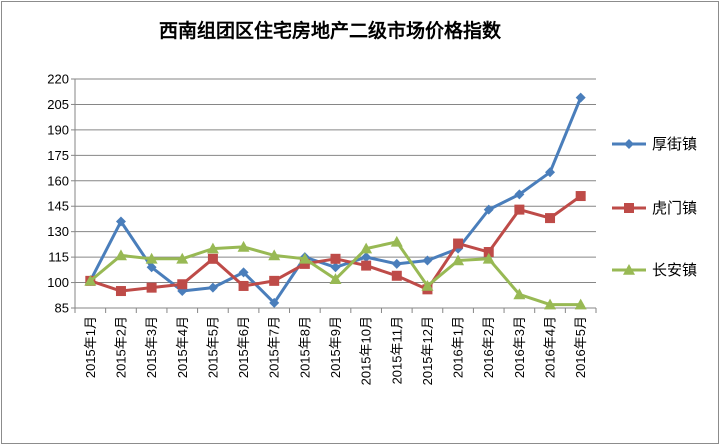  What do you see at coordinates (458, 347) in the screenshot?
I see `x-tick-label: 2016年1月` at bounding box center [458, 347].